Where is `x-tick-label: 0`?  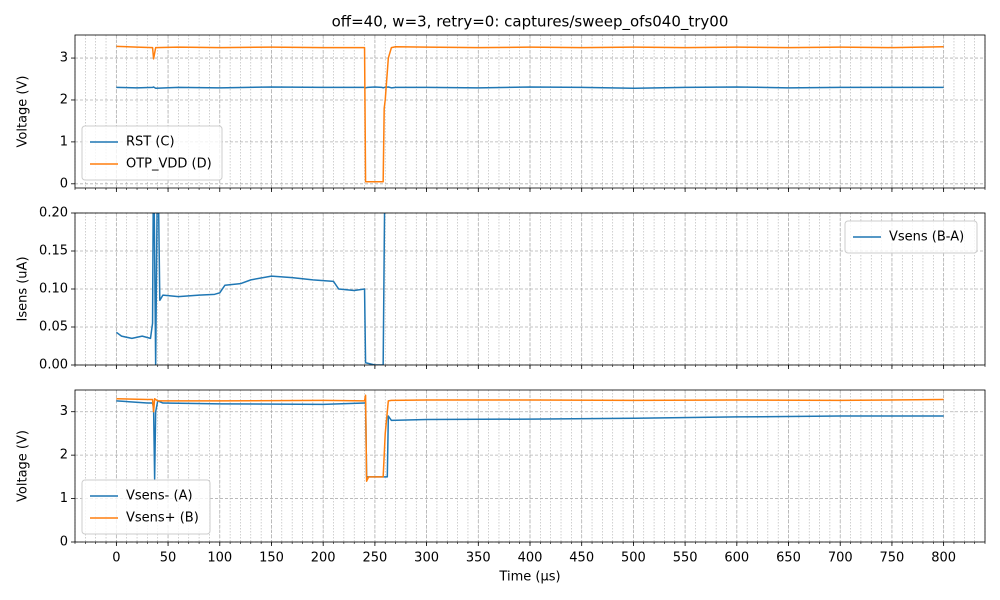
x-tick-label: 0 is located at coordinates (116, 558).